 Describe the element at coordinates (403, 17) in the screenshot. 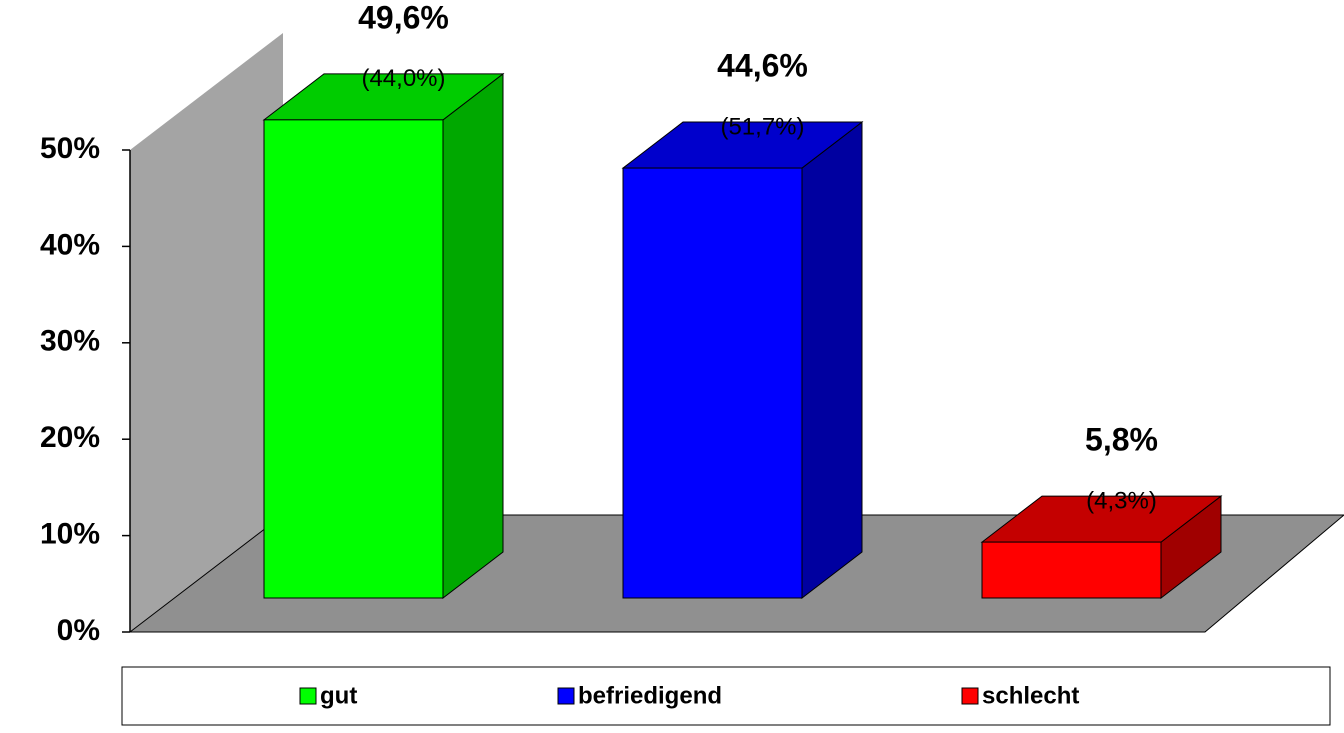

I see `value-label: 49,6%` at that location.